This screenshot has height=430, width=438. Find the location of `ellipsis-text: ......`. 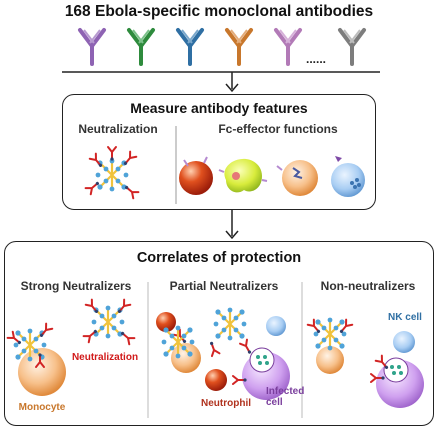

ellipsis-text: ...... is located at coordinates (316, 59).